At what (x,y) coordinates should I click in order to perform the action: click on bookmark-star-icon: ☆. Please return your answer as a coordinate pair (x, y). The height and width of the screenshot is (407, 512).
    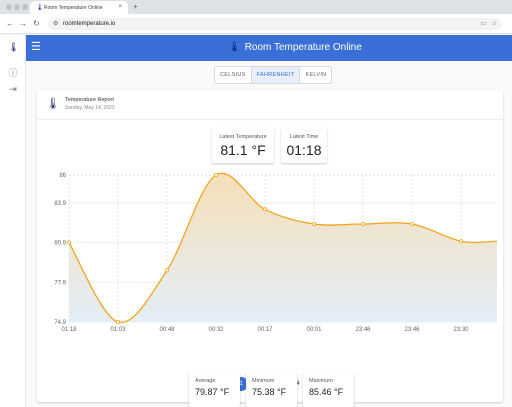
    Looking at the image, I should click on (494, 24).